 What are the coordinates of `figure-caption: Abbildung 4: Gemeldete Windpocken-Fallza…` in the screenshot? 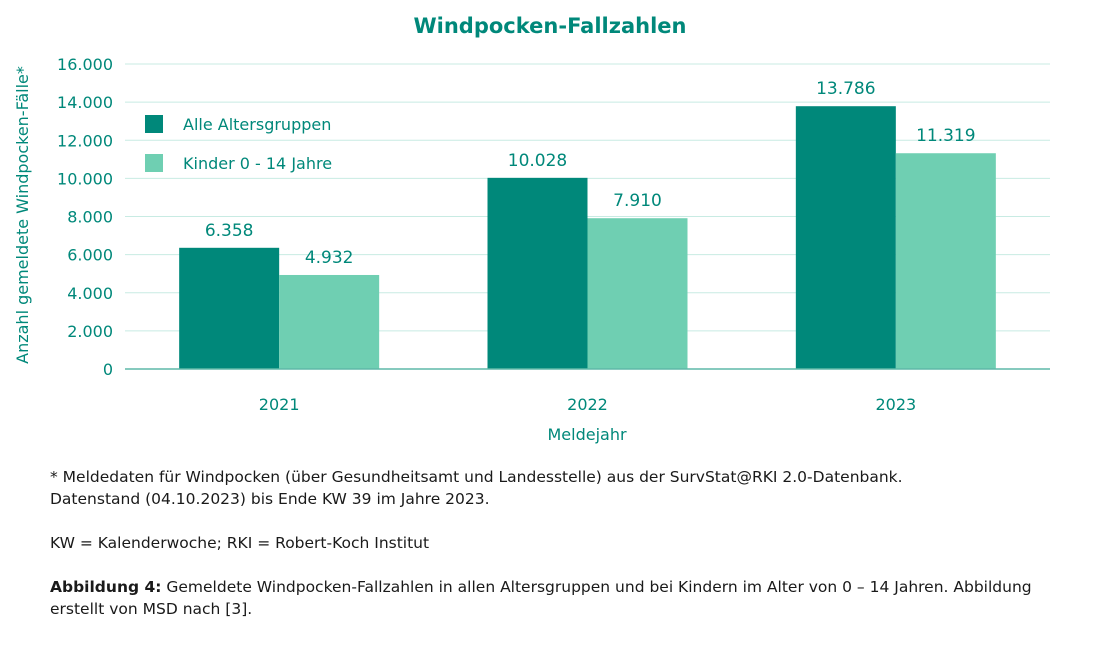 It's located at (560, 587).